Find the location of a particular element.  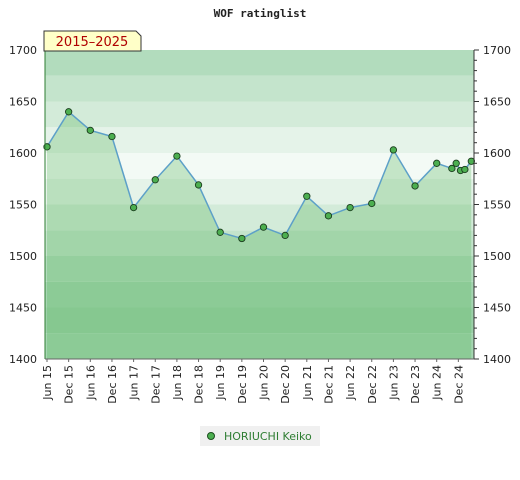

y-axis-left: 1400 1450 1500 1550 1600 1650 1700 is located at coordinates (23, 205).